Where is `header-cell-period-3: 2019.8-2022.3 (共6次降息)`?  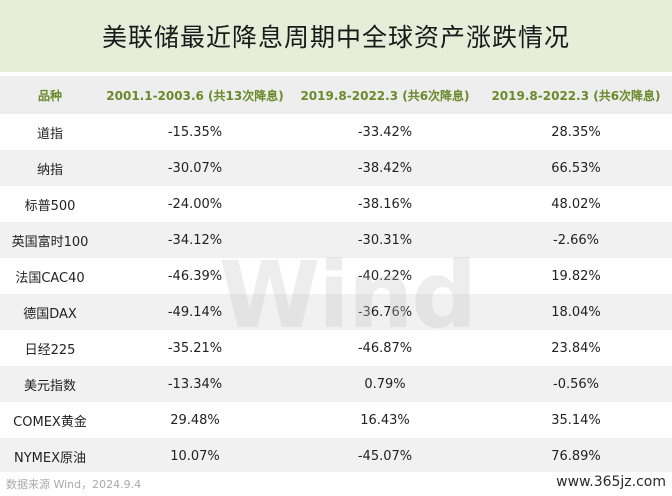 header-cell-period-3: 2019.8-2022.3 (共6次降息) is located at coordinates (576, 95).